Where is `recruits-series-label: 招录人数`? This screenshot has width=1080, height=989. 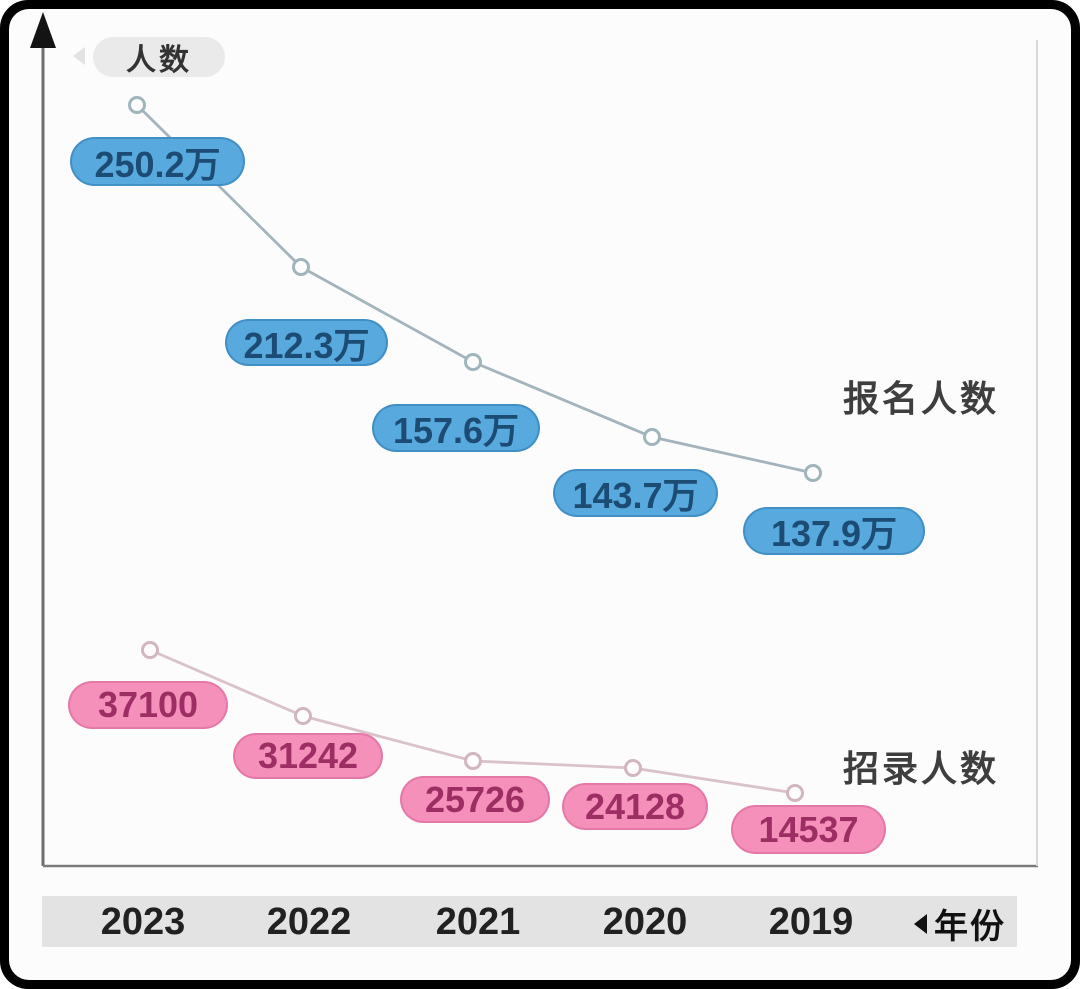 recruits-series-label: 招录人数 is located at coordinates (921, 768).